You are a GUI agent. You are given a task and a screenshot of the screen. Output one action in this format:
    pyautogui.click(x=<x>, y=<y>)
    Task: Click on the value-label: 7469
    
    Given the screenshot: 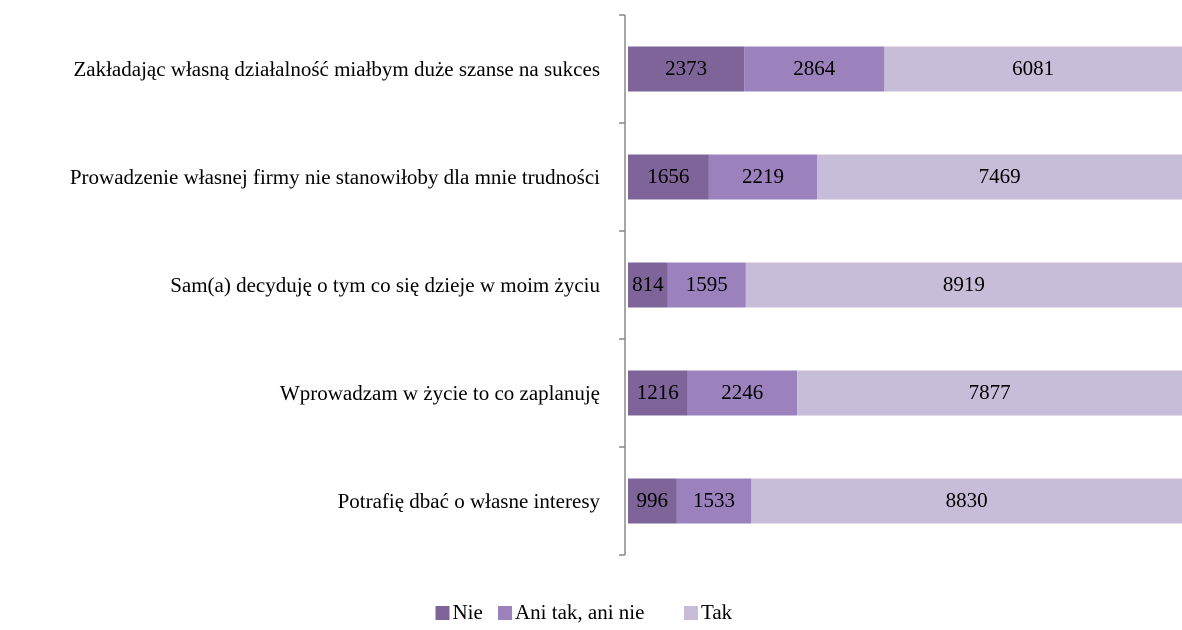 What is the action you would take?
    pyautogui.click(x=1000, y=176)
    